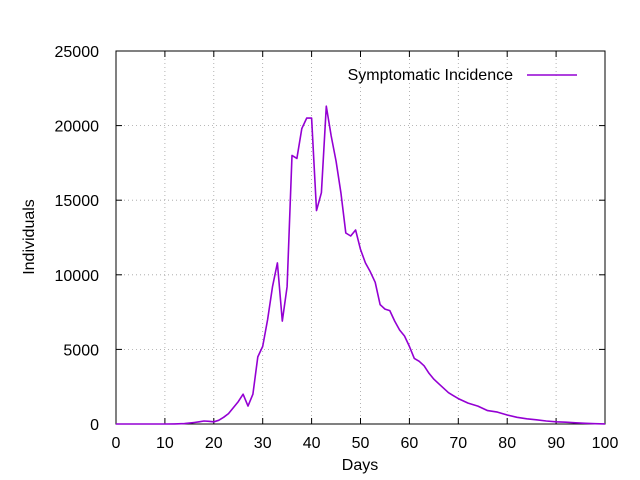 This screenshot has height=480, width=640. I want to click on x-tick-label: 20, so click(214, 443).